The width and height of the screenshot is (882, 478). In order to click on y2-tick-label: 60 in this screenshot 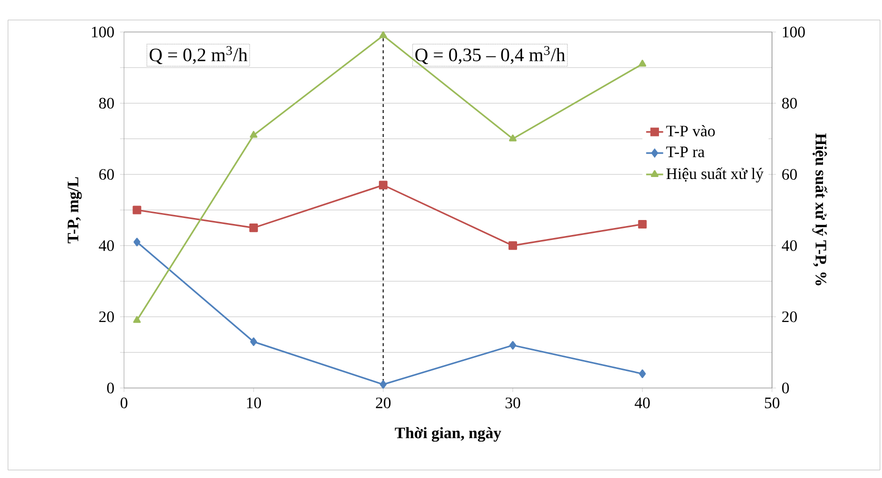, I will do `click(789, 174)`.